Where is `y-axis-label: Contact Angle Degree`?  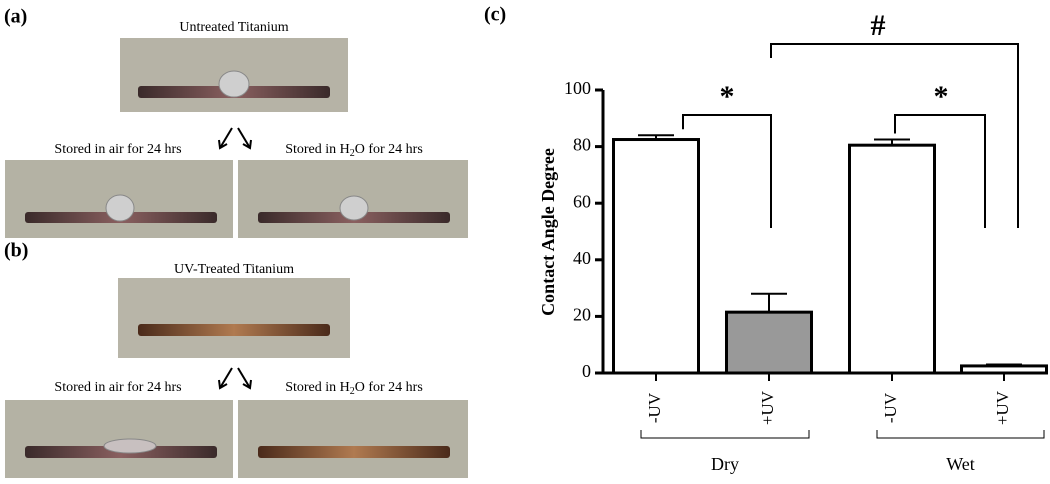
y-axis-label: Contact Angle Degree is located at coordinates (548, 232).